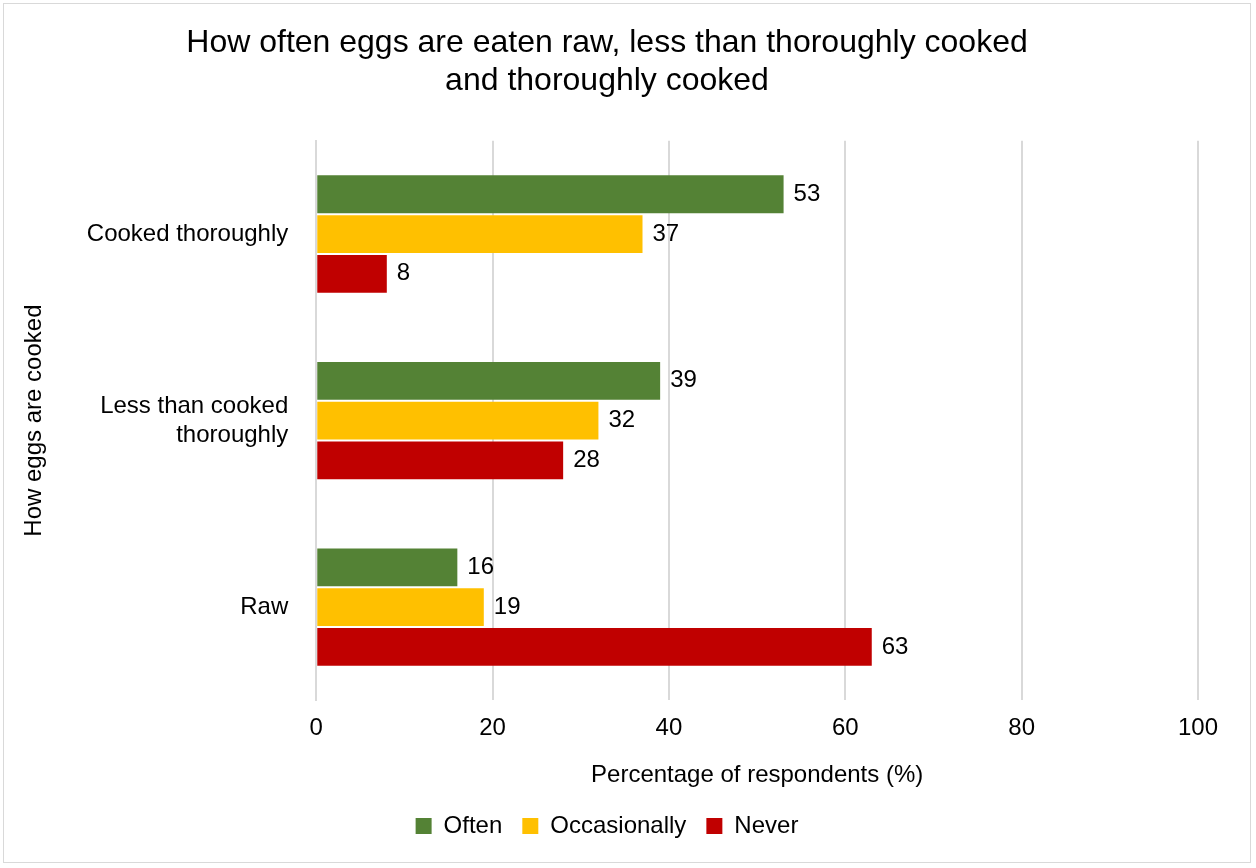  I want to click on data-label: 63, so click(895, 645).